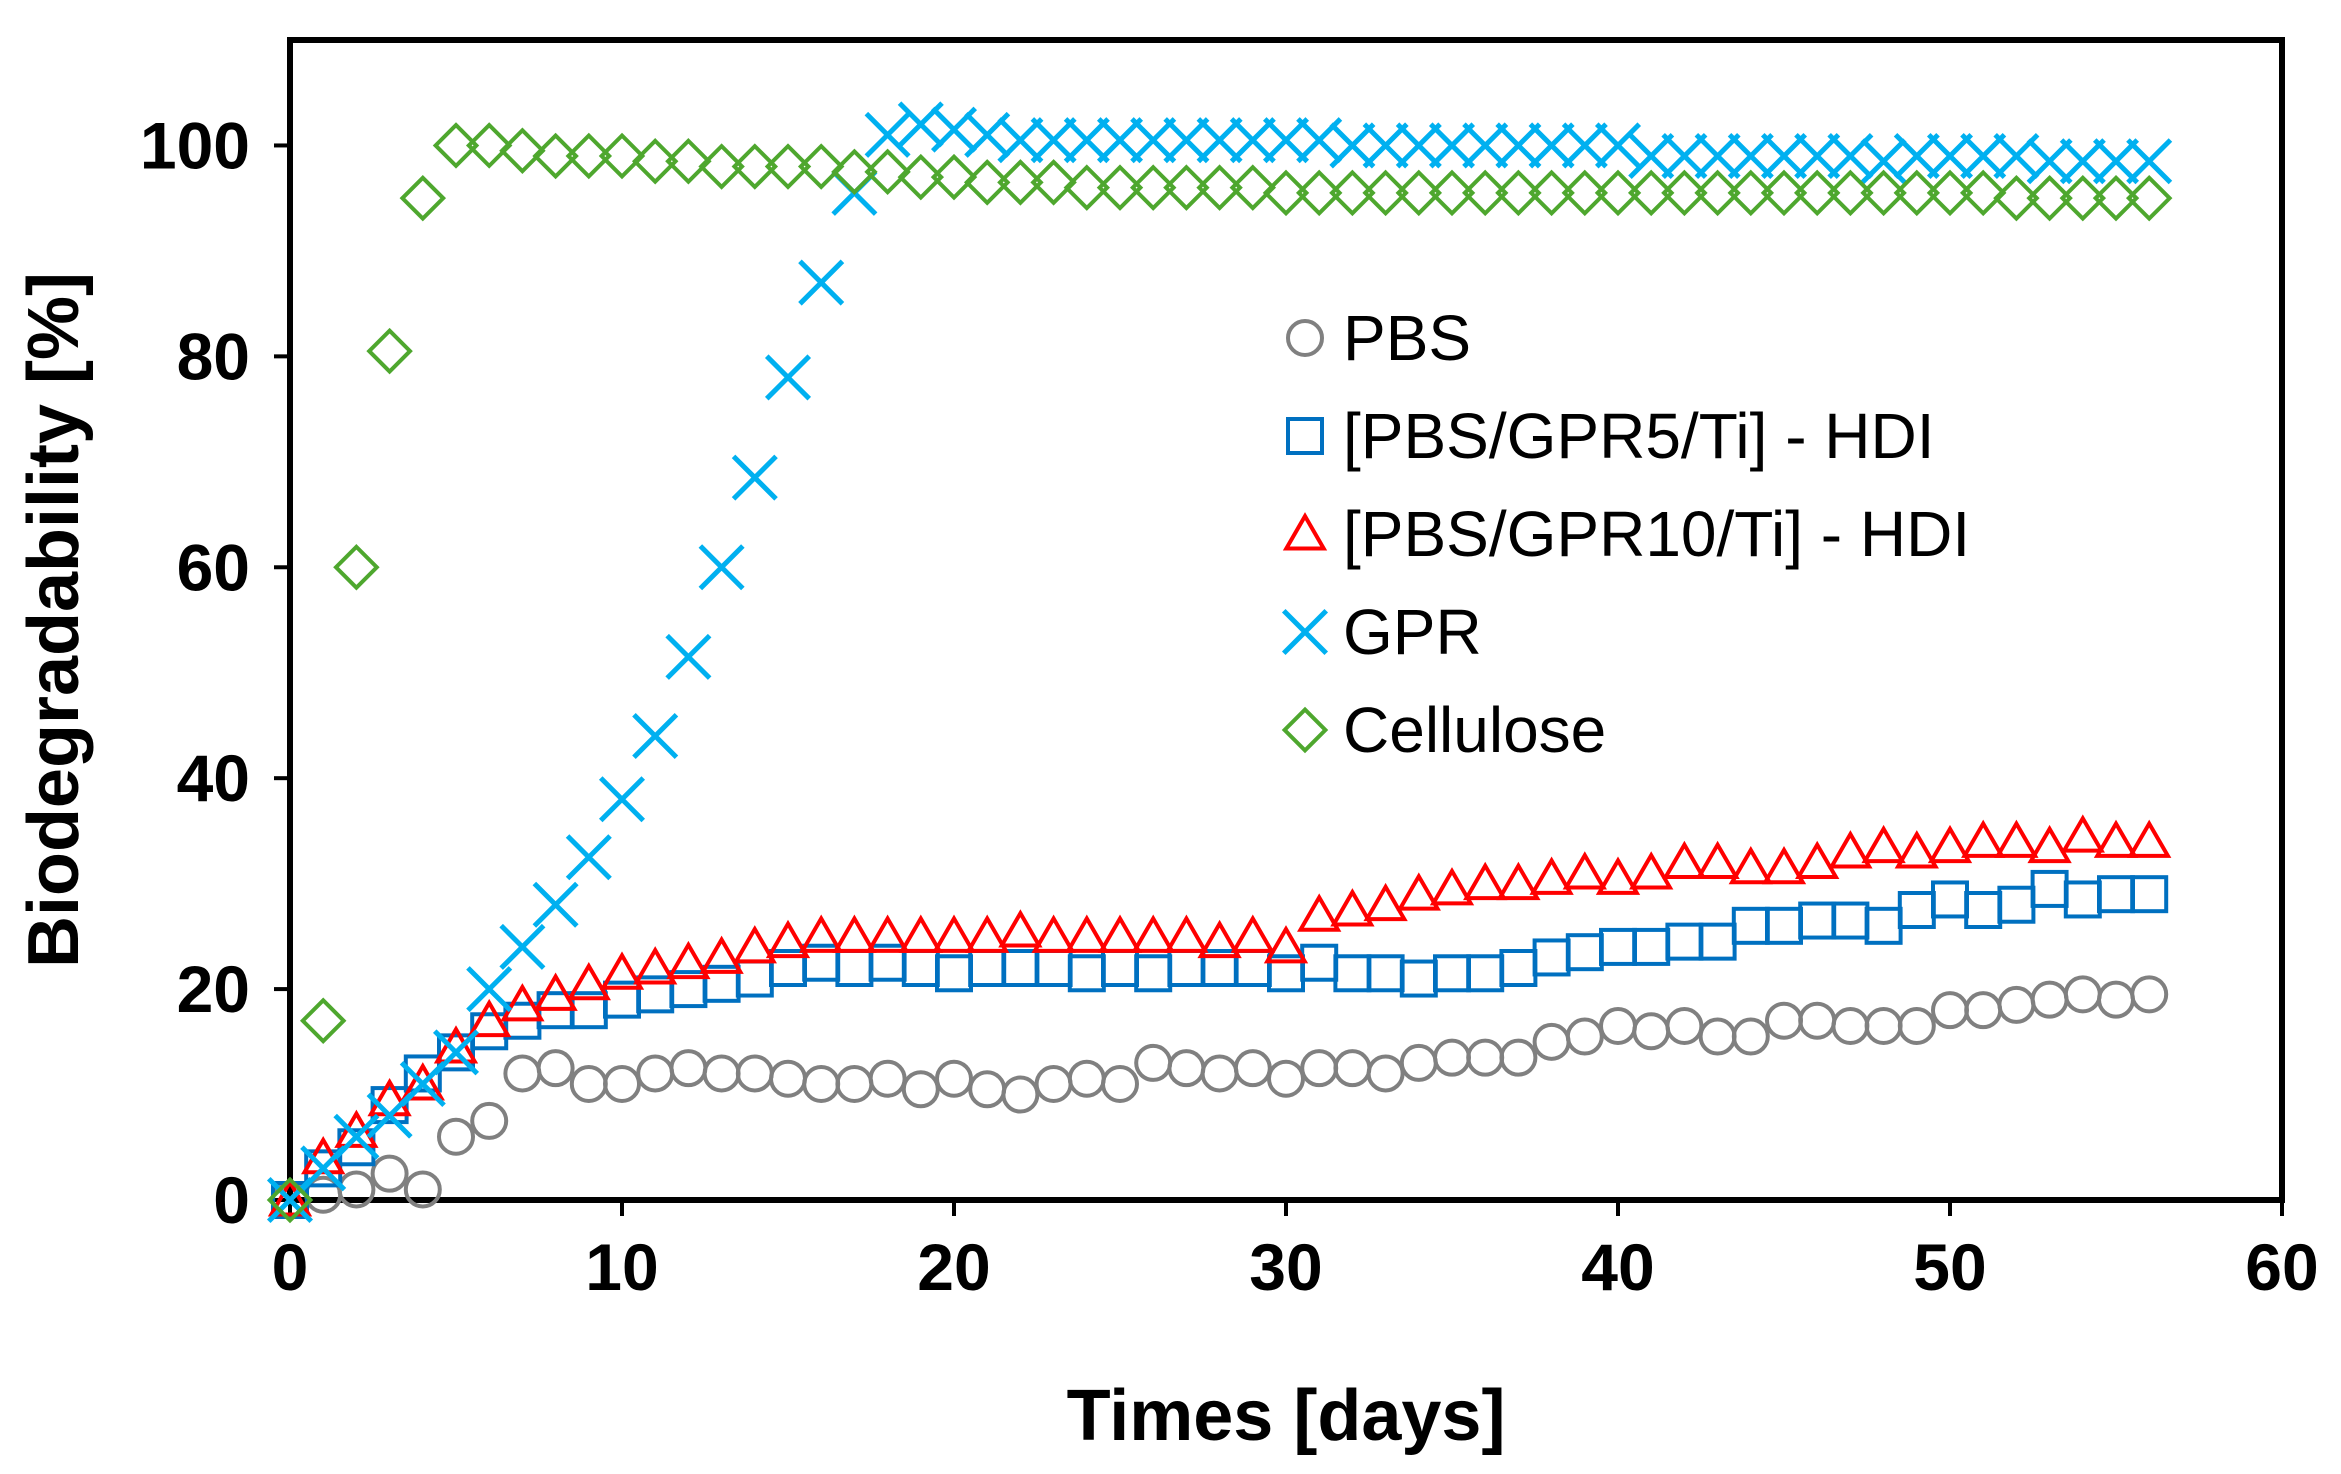  What do you see at coordinates (1639, 436) in the screenshot?
I see `legend-label: [PBS/GPR5/Ti] - HDI` at bounding box center [1639, 436].